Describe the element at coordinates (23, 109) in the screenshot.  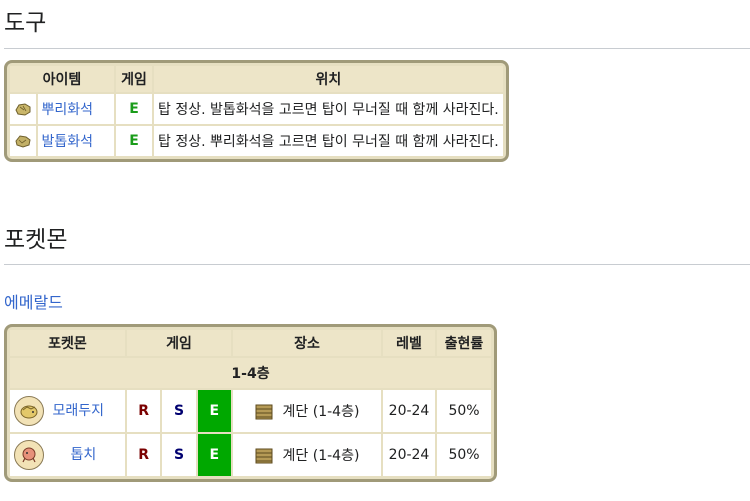
I see `root-fossil-icon` at that location.